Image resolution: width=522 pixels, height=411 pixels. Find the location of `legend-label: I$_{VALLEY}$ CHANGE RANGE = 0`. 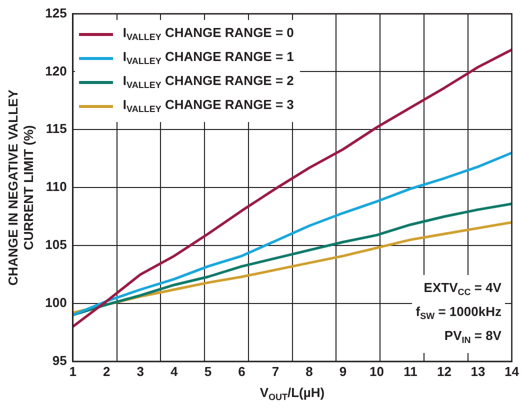

legend-label: I$_{VALLEY}$ CHANGE RANGE = 0 is located at coordinates (208, 34).